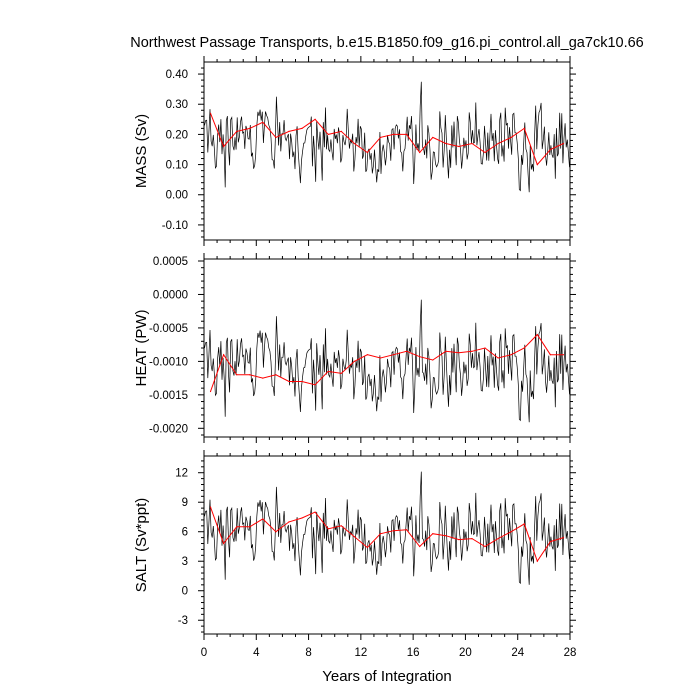 The image size is (700, 700). Describe the element at coordinates (517, 653) in the screenshot. I see `salt-x-tick-label: 24` at that location.